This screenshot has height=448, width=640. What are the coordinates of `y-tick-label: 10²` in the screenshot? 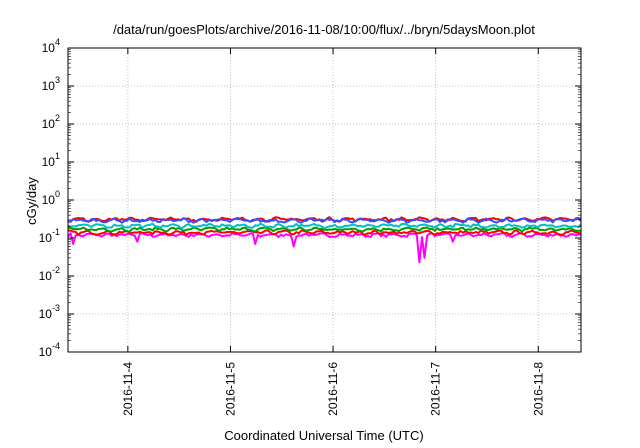 It's located at (51, 122).